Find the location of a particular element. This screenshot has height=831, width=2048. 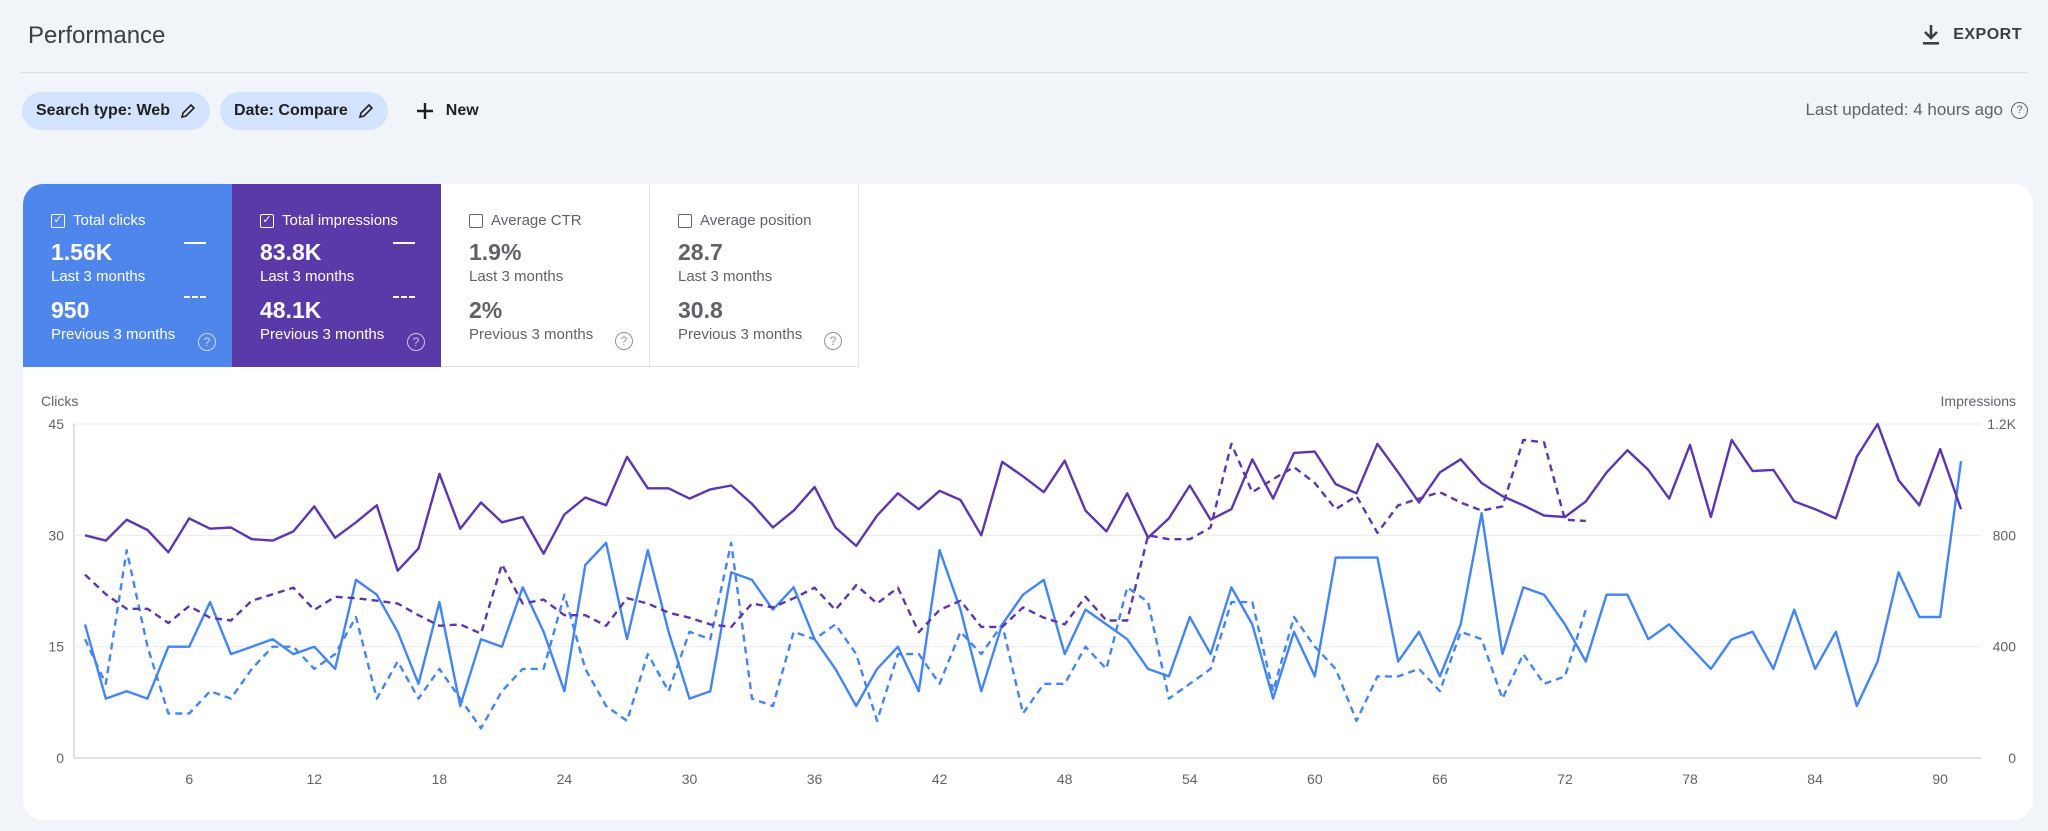

x-tick-label: 84 is located at coordinates (1815, 779).